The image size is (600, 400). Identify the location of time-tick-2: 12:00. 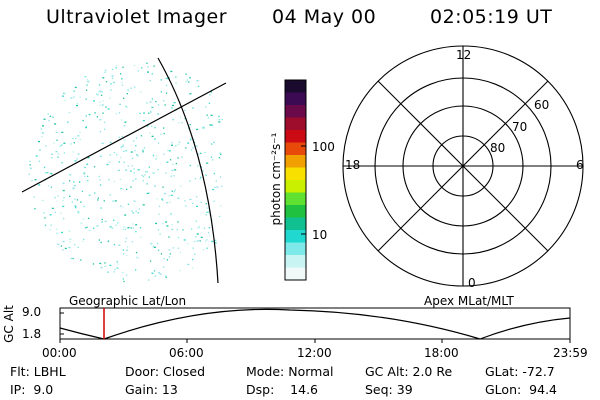
(314, 353).